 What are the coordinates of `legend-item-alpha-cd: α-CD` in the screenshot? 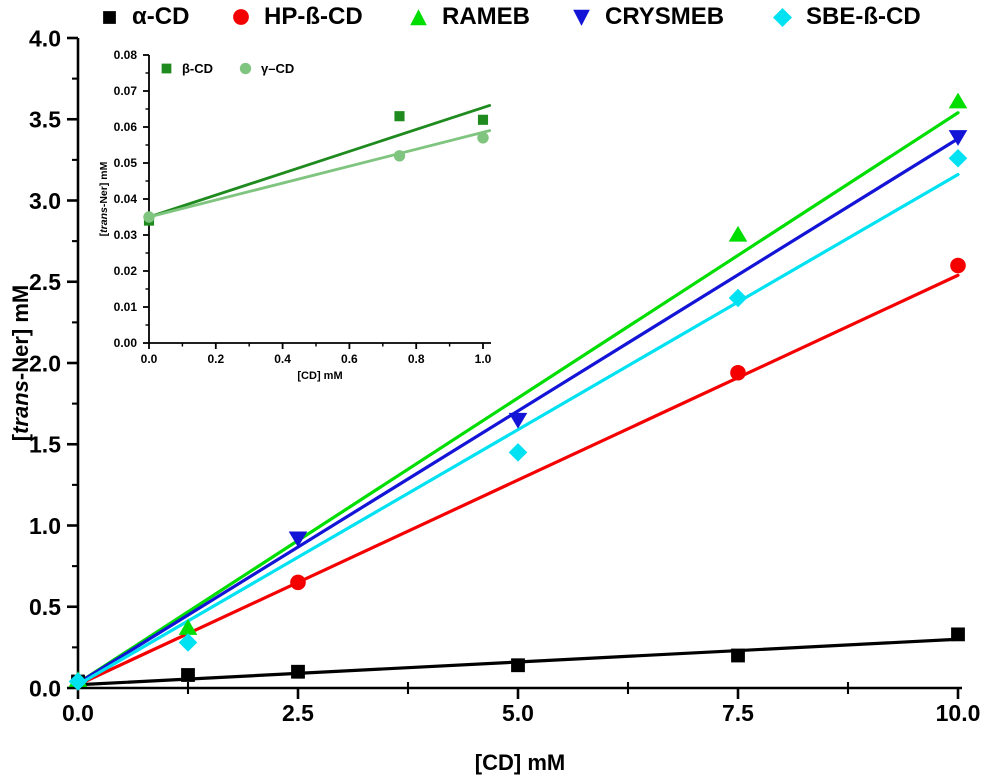 It's located at (145, 17).